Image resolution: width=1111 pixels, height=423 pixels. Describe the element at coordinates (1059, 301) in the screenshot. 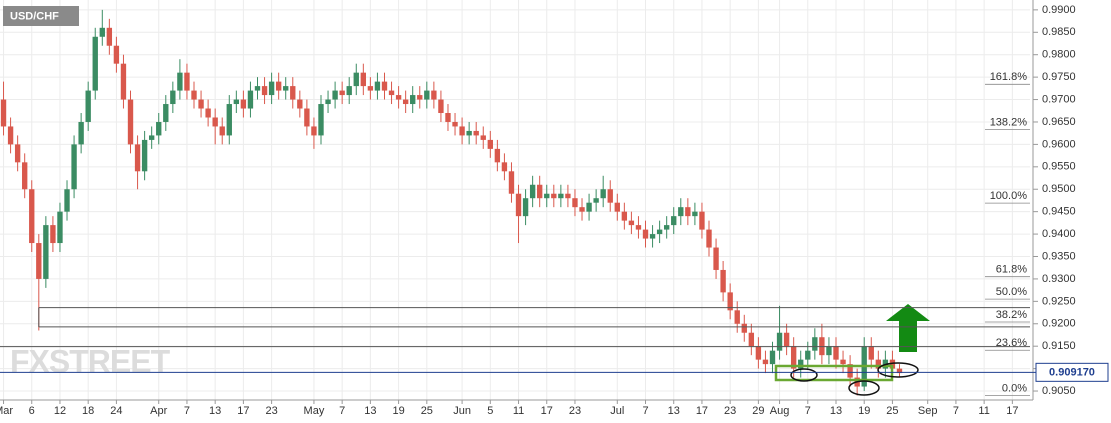

I see `y-tick-label: 0.9250` at that location.